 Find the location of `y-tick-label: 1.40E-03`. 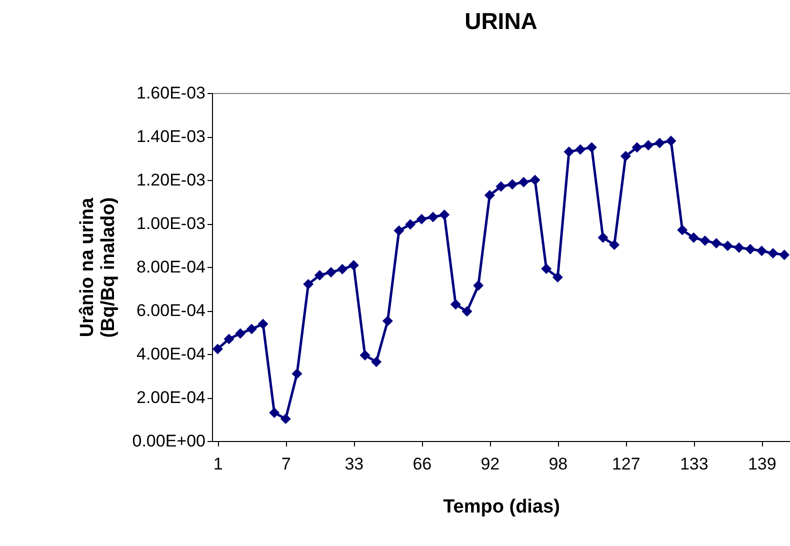

y-tick-label: 1.40E-03 is located at coordinates (171, 136).